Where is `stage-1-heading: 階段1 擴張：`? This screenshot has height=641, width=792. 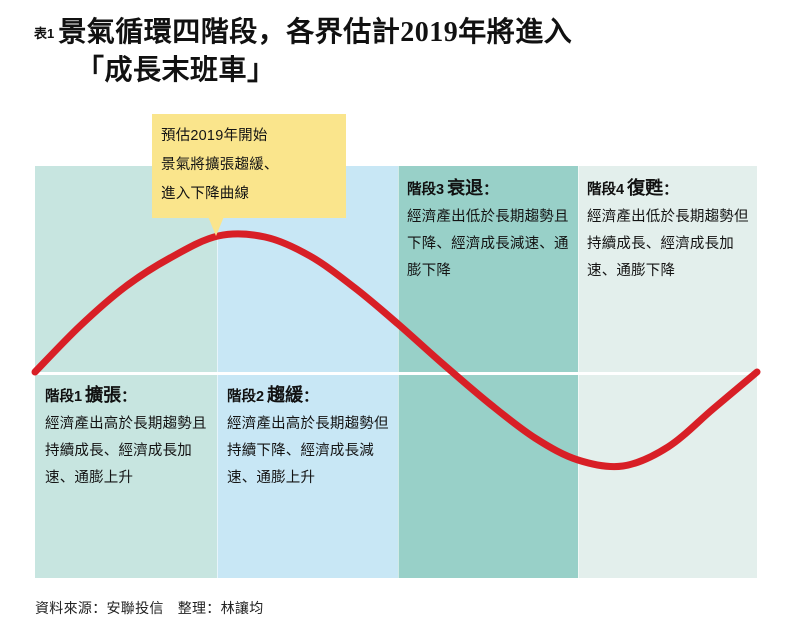
stage-1-heading: 階段1 擴張： is located at coordinates (129, 396).